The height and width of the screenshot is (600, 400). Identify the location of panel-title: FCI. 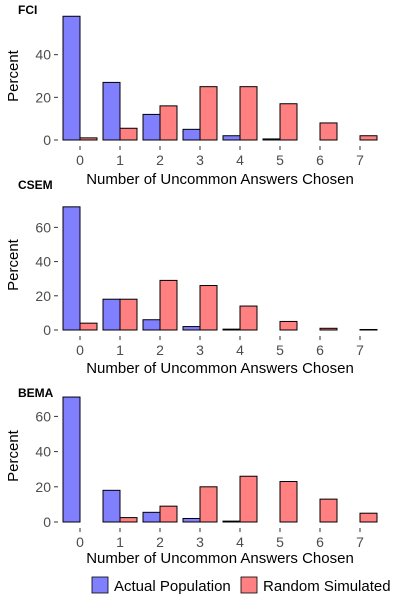
(27, 10).